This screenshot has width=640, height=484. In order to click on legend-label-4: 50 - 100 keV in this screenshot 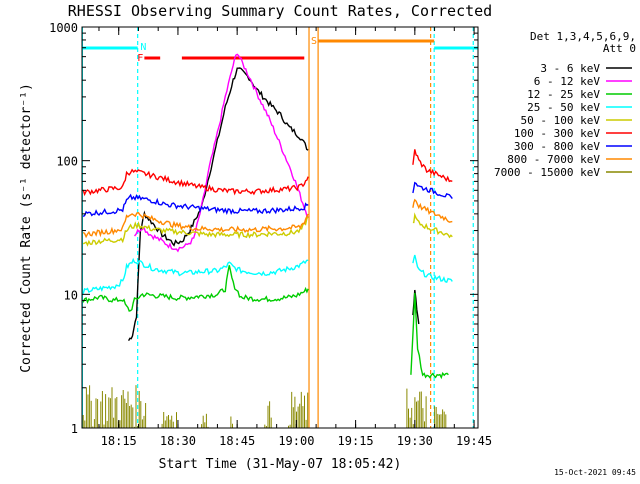, I will do `click(561, 120)`.